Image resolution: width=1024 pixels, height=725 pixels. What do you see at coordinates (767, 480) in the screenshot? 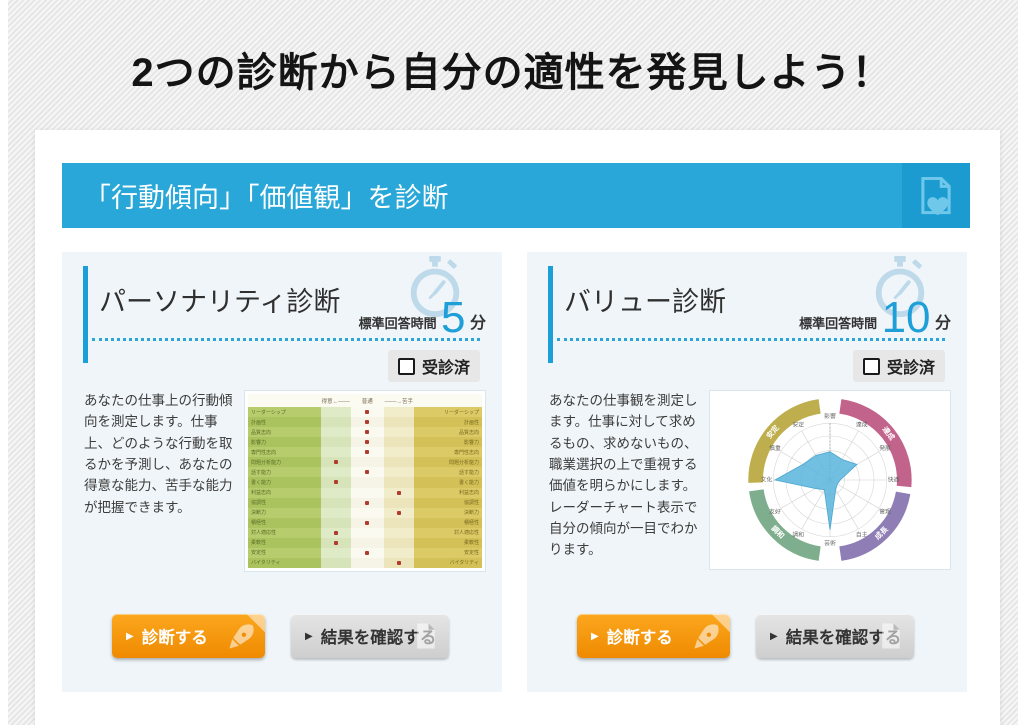
I see `svg-text: 文化` at bounding box center [767, 480].